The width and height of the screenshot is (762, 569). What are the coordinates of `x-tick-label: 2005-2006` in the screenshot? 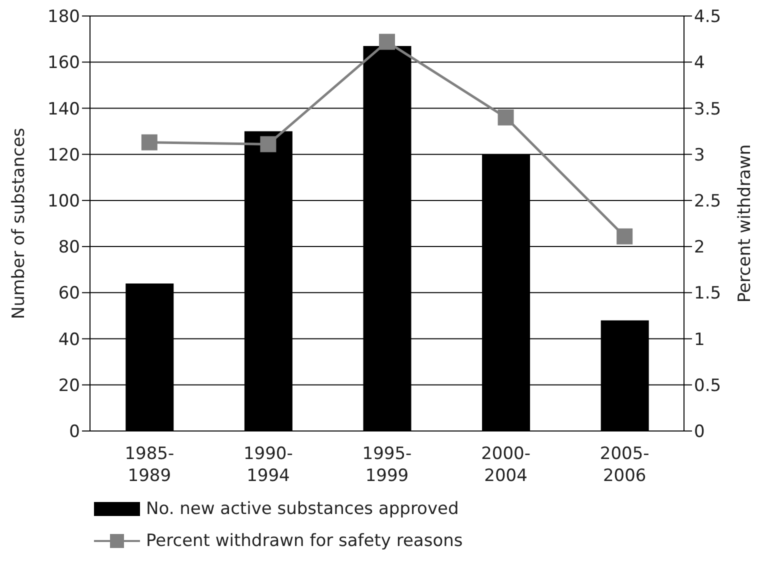 It's located at (625, 465).